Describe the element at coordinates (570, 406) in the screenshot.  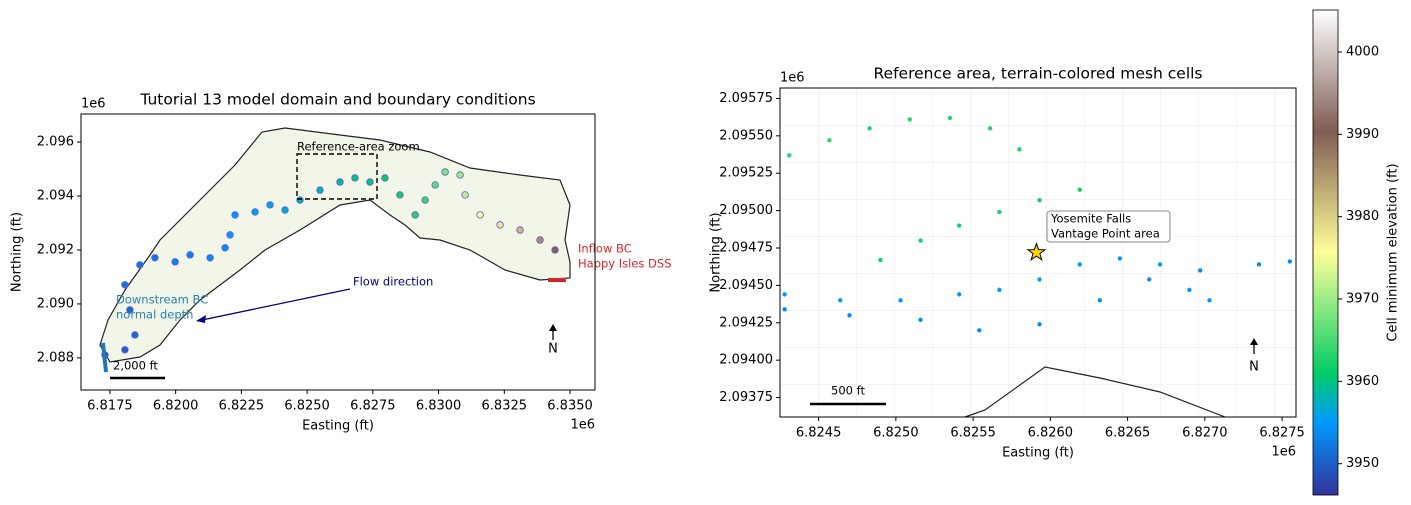
I see `x-tick-label: 6.8350` at that location.